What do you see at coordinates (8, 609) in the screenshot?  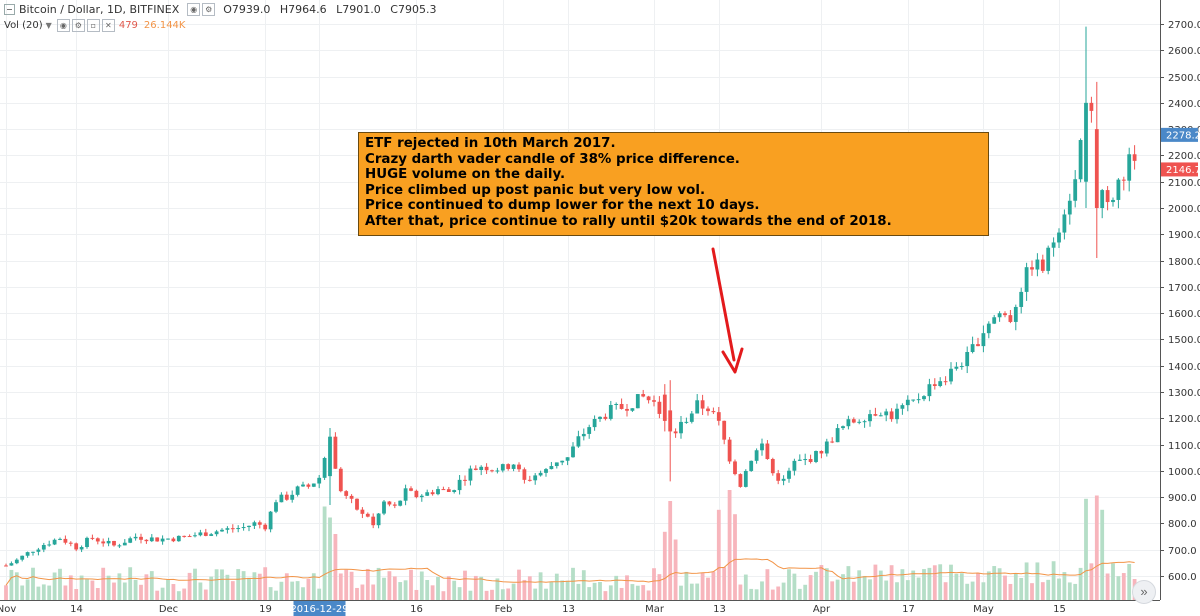 I see `x-tick-label: Nov` at bounding box center [8, 609].